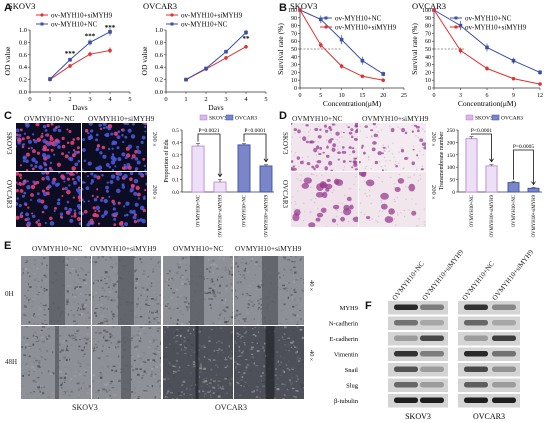 Image resolution: width=546 pixels, height=423 pixels. I want to click on panel-e-row-label-48h: 48H, so click(11, 362).